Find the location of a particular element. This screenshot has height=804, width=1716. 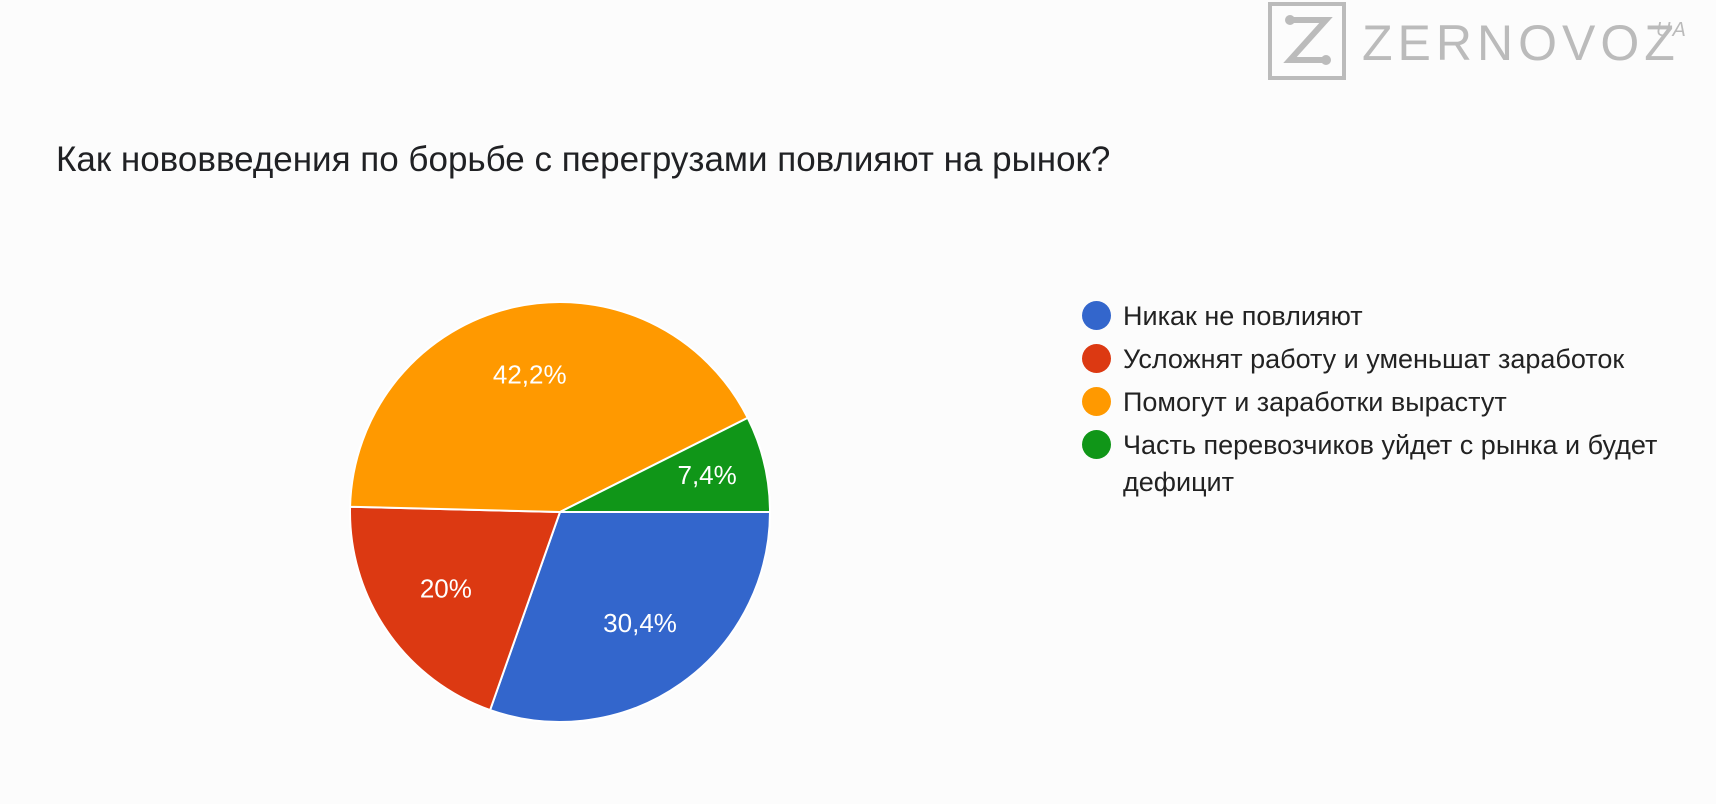

legend-label: Помогут и заработки вырастут is located at coordinates (1315, 402).